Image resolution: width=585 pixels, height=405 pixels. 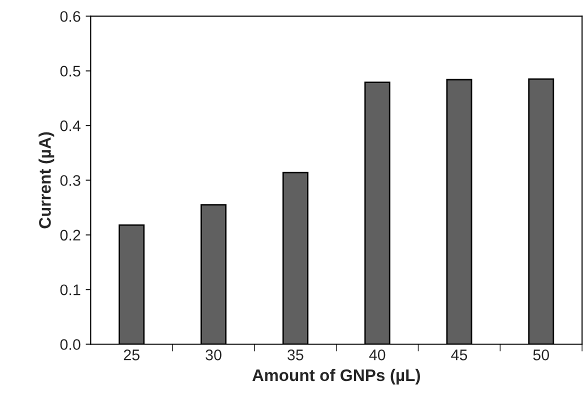 I want to click on y-tick-label: 0.5, so click(x=70, y=71).